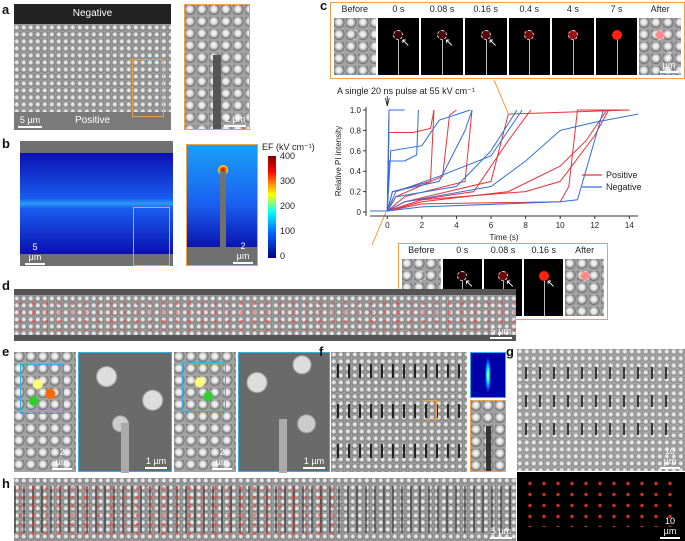  What do you see at coordinates (629, 225) in the screenshot?
I see `x-tick-label: 14` at bounding box center [629, 225].